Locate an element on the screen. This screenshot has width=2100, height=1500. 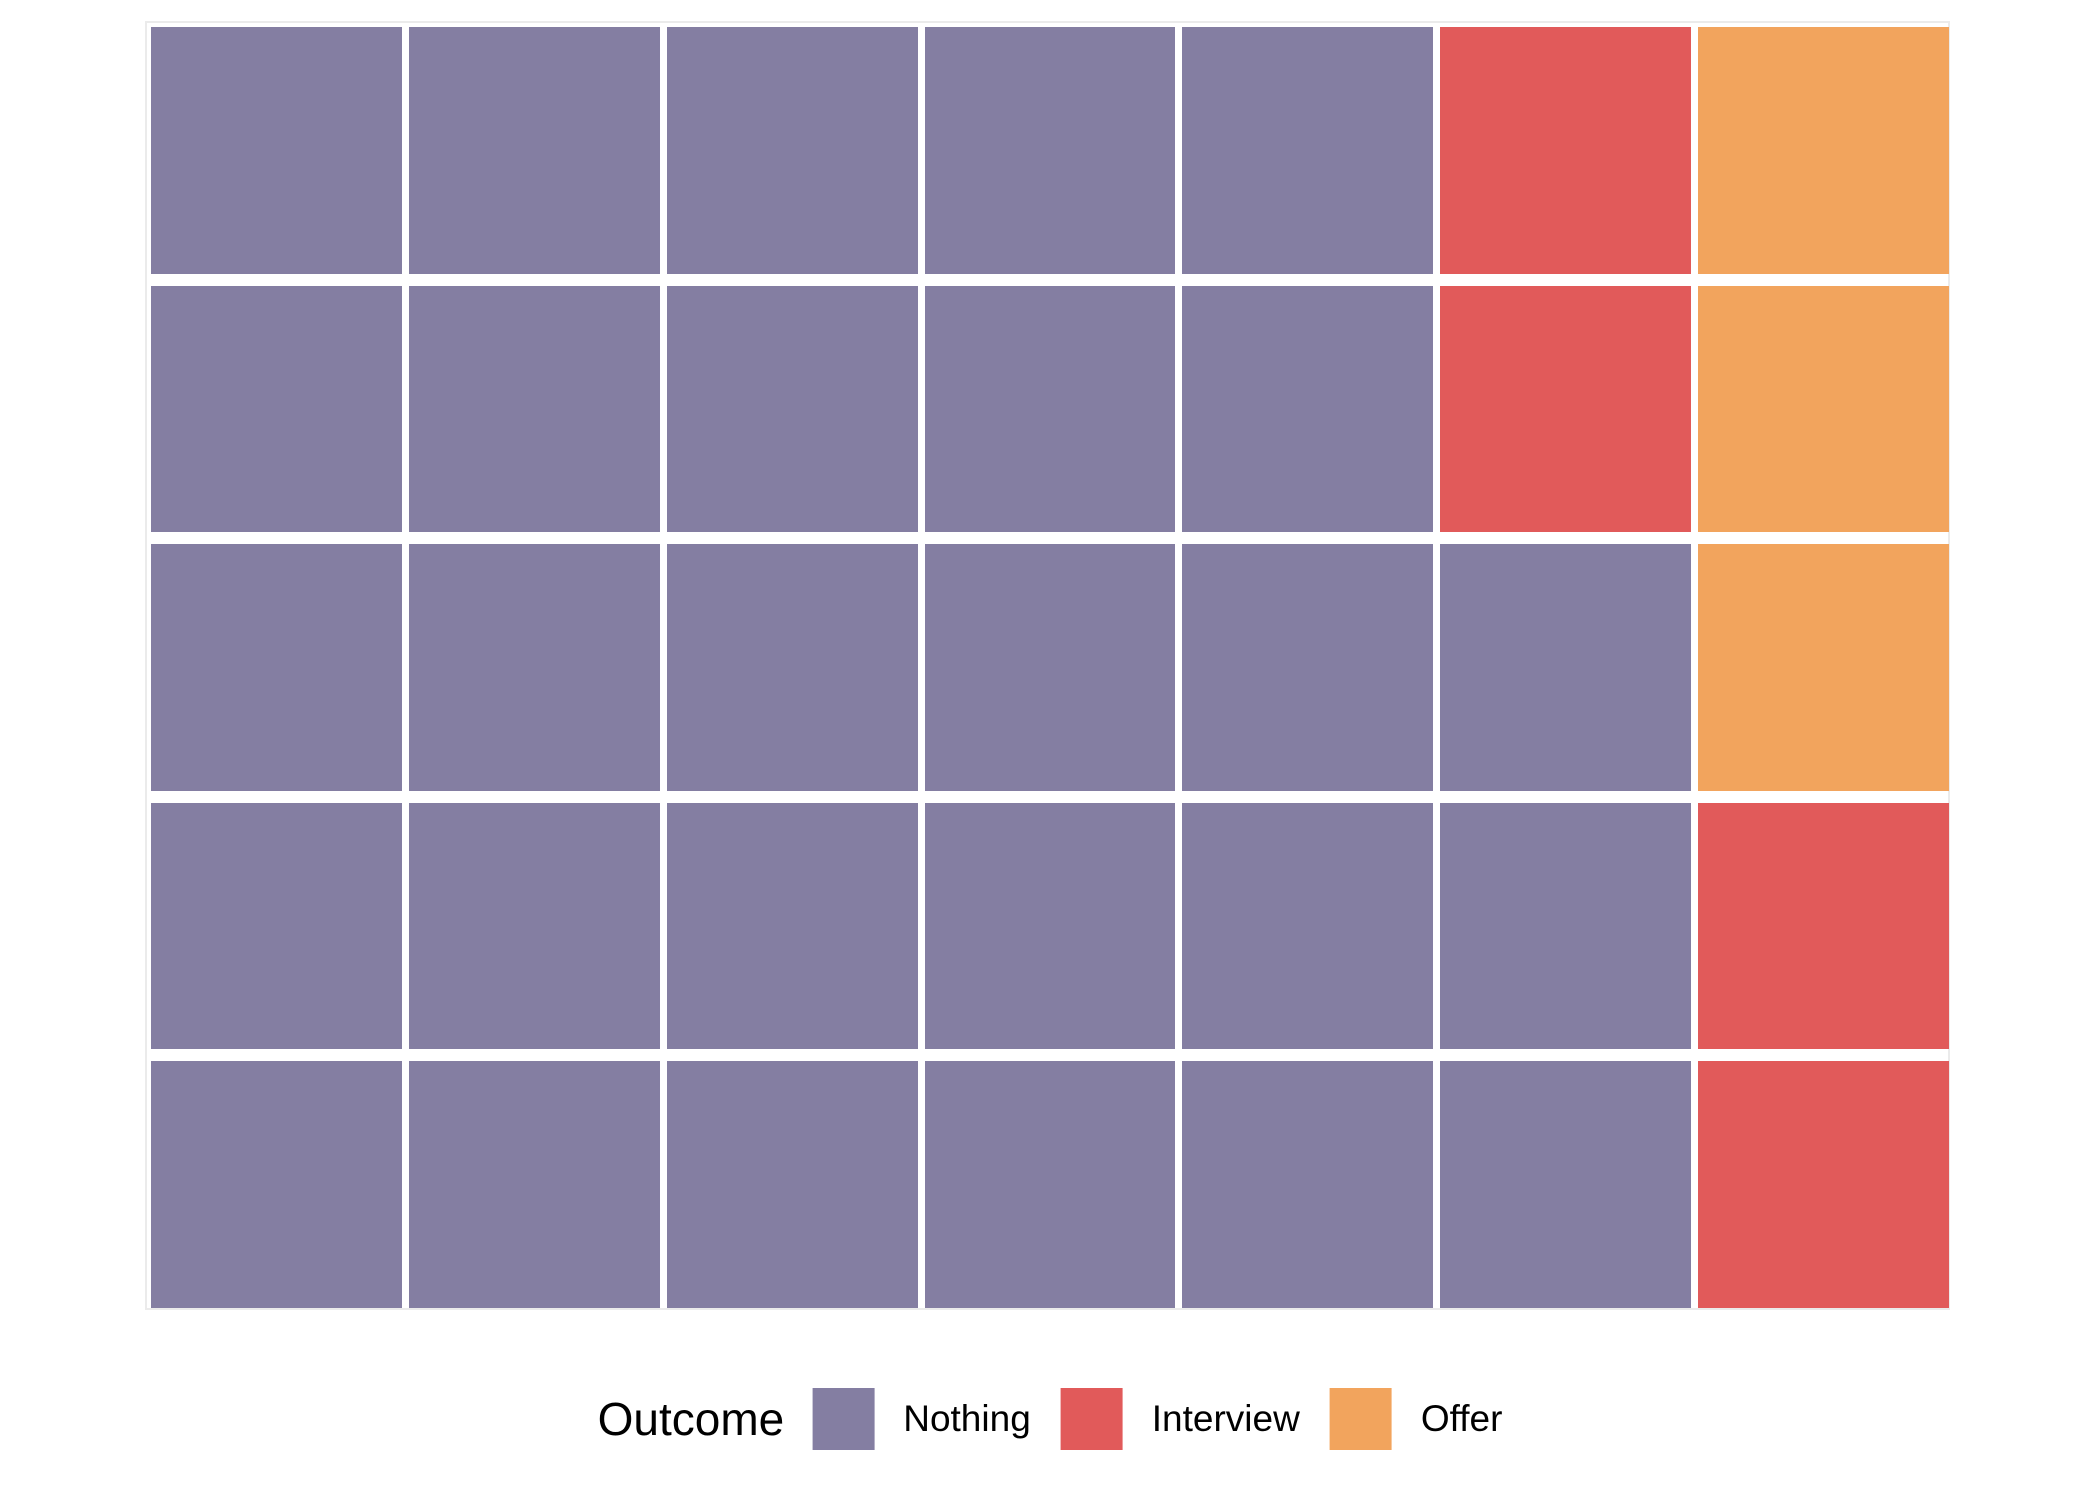
waffle-cell-r4c1-nothing is located at coordinates (276, 926).